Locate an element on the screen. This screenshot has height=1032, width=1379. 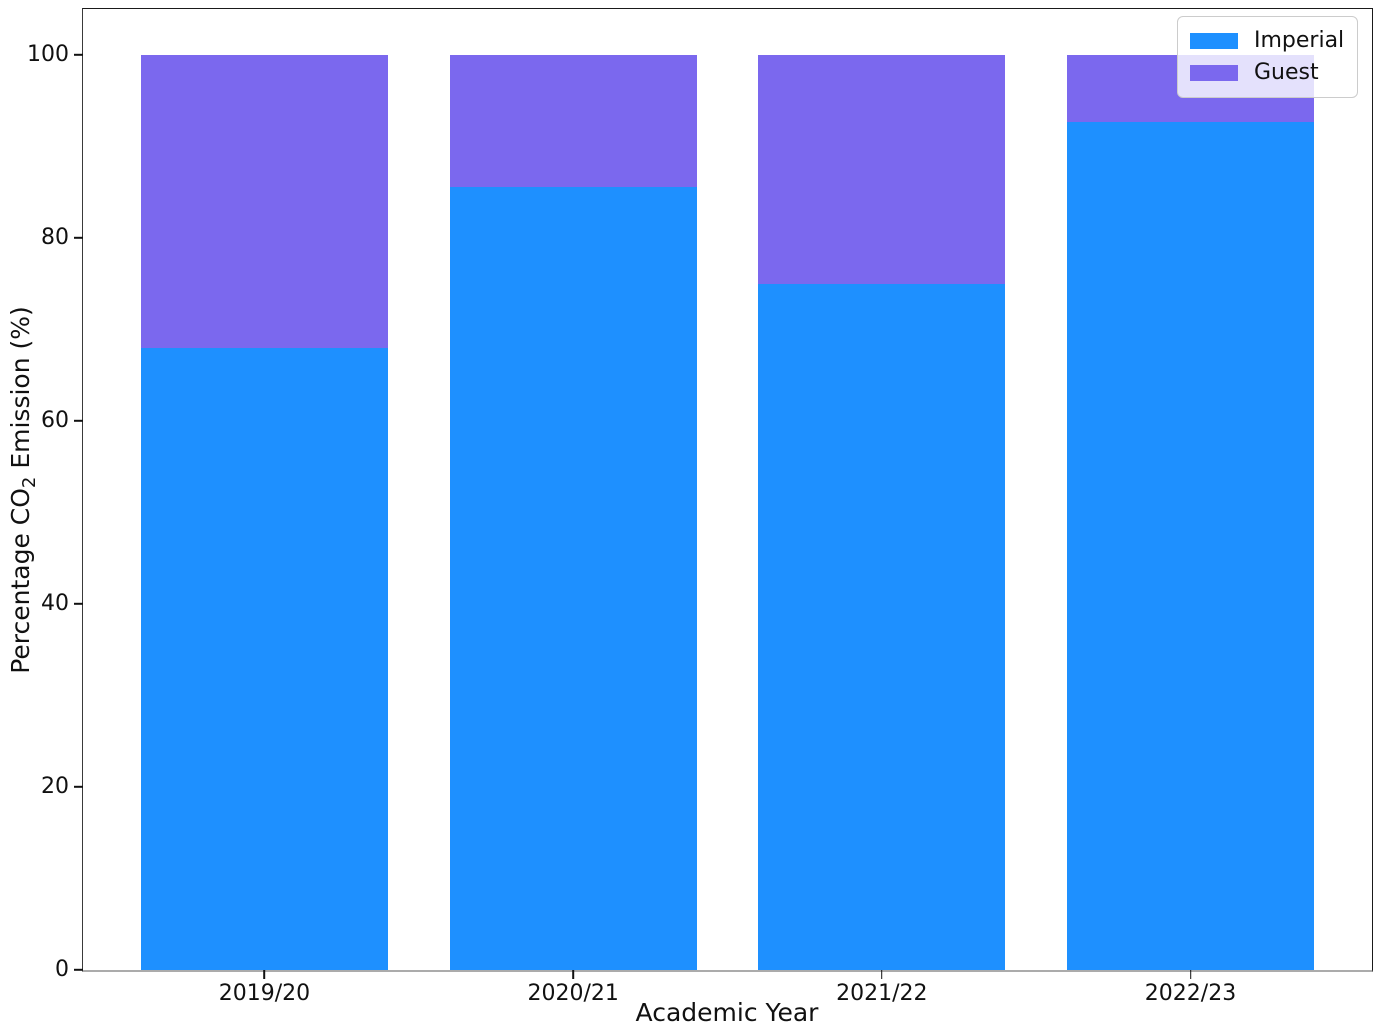
y-axis-label-prefix: Percentage CO is located at coordinates (20, 581).